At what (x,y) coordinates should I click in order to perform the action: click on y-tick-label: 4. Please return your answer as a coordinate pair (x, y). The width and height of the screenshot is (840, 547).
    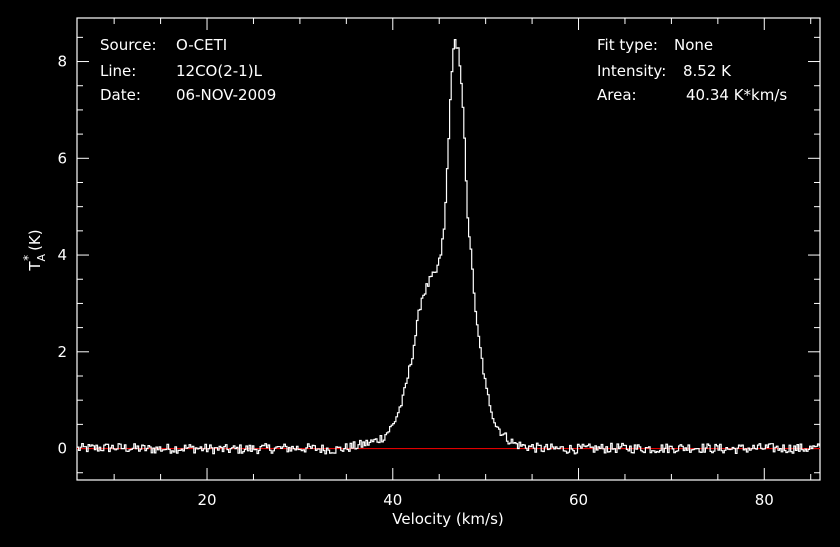
    Looking at the image, I should click on (62, 255).